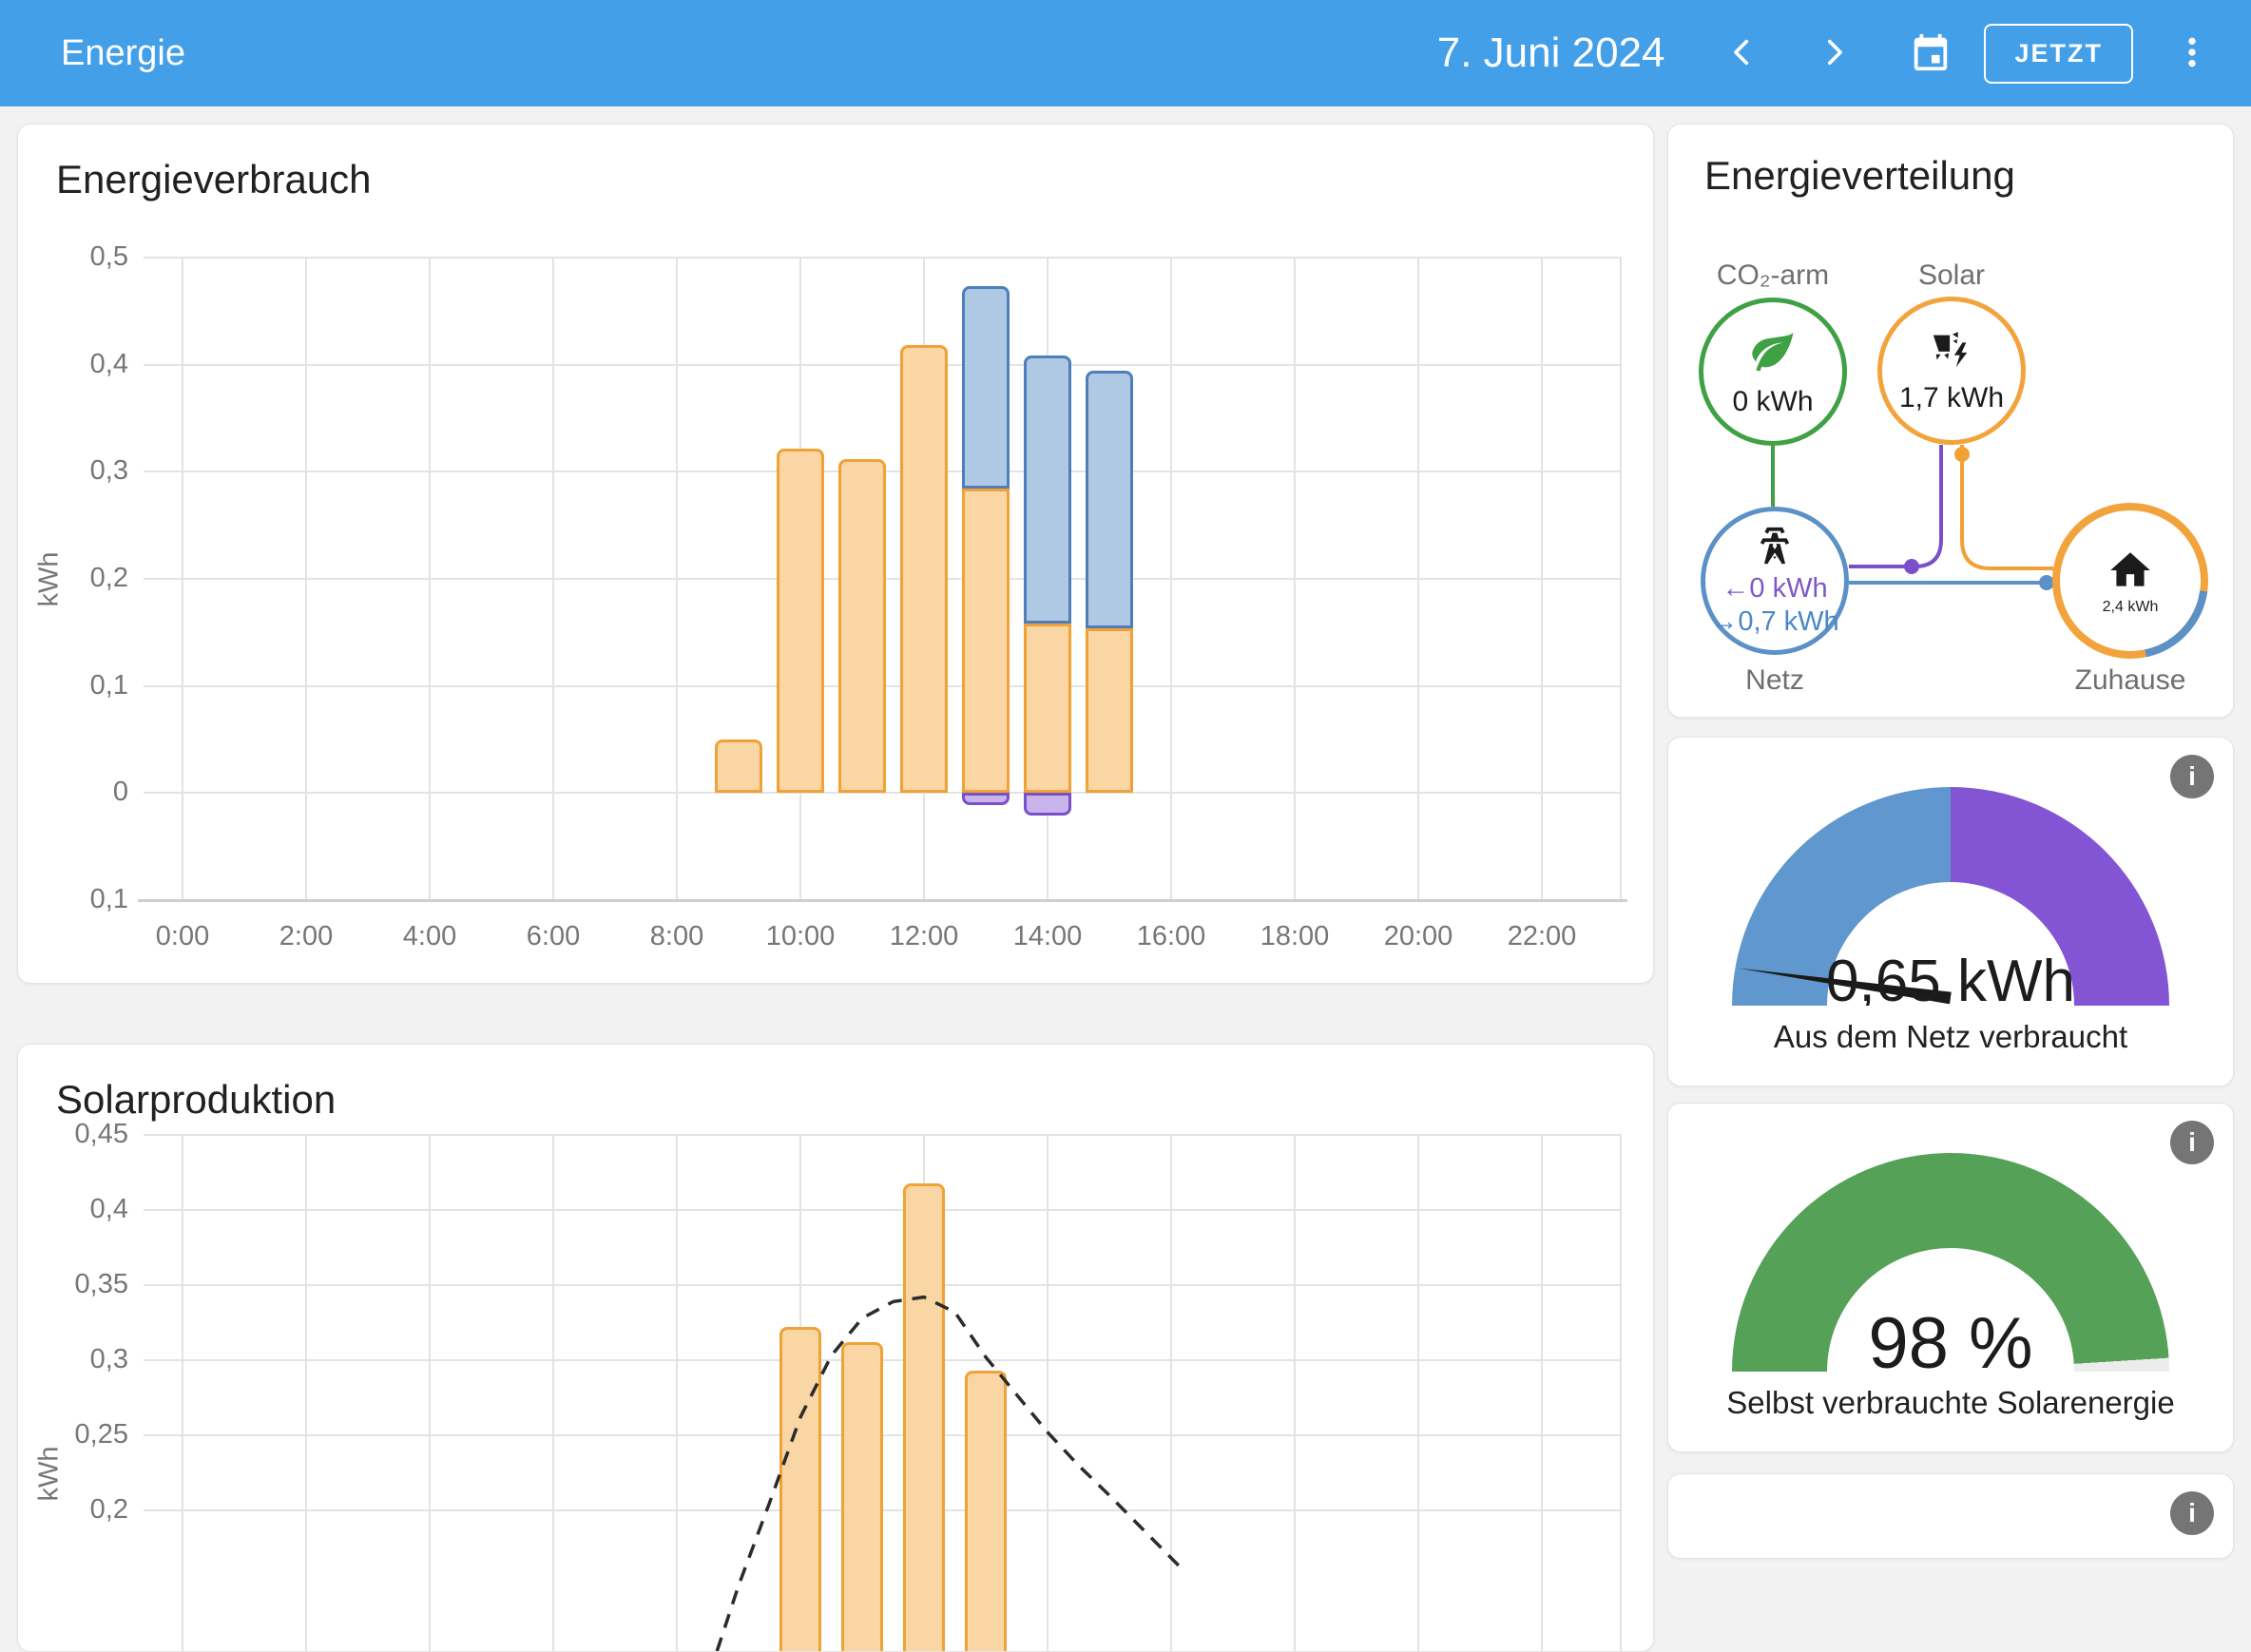  Describe the element at coordinates (306, 936) in the screenshot. I see `x-axis-tick: 2:00` at that location.